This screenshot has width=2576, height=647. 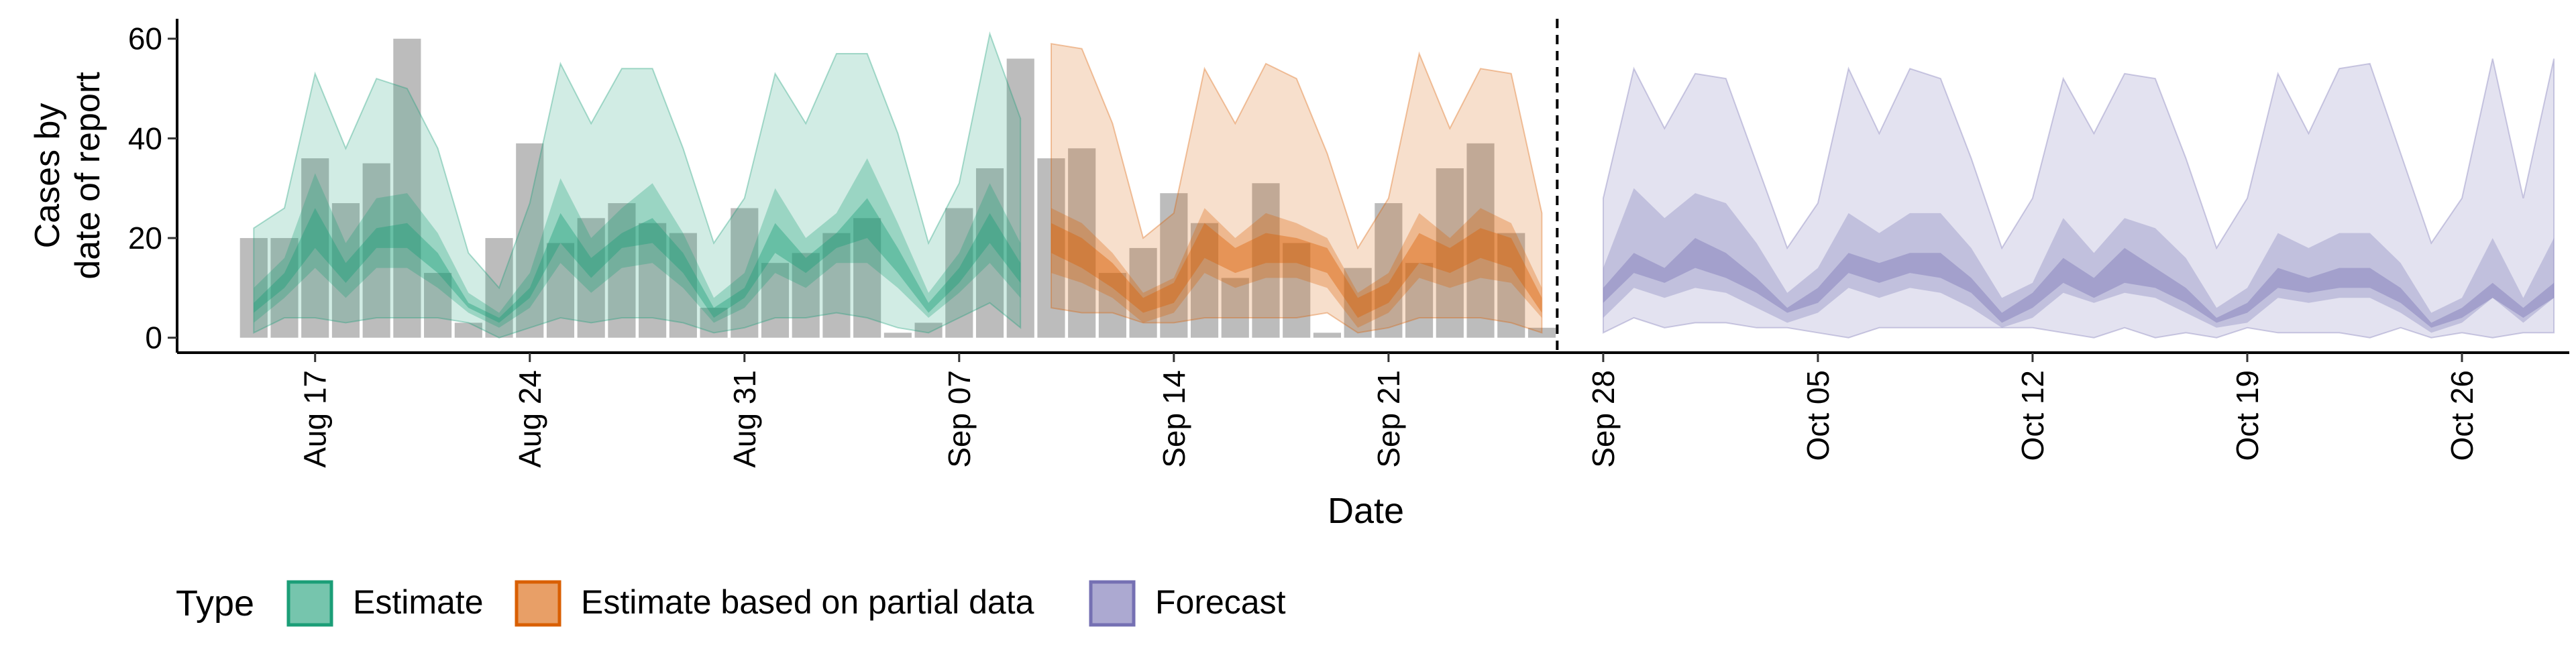 What do you see at coordinates (744, 419) in the screenshot?
I see `x-tick-label-aug-31: Aug 31` at bounding box center [744, 419].